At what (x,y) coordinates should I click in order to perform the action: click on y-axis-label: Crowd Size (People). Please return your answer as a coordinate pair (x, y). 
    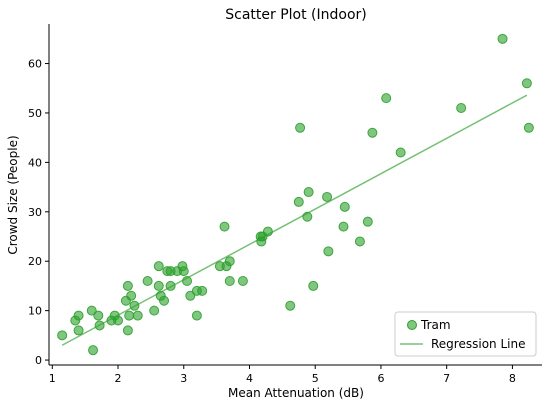
    Looking at the image, I should click on (13, 194).